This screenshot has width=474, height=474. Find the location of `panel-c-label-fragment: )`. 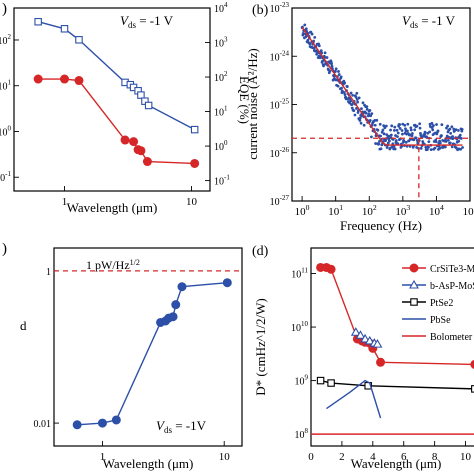

panel-c-label-fragment: ) is located at coordinates (4, 249).